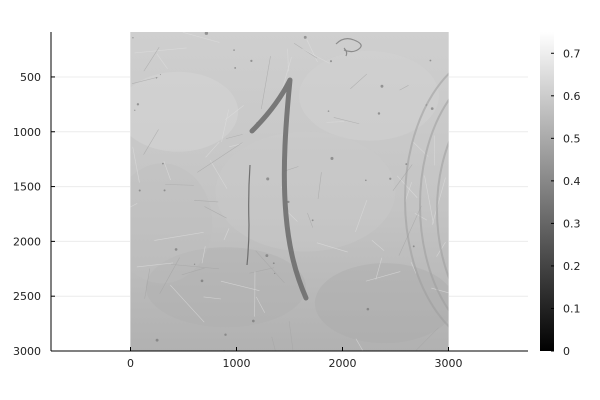 The width and height of the screenshot is (600, 400). What do you see at coordinates (572, 53) in the screenshot?
I see `colorbar-tick-label: 0.7` at bounding box center [572, 53].